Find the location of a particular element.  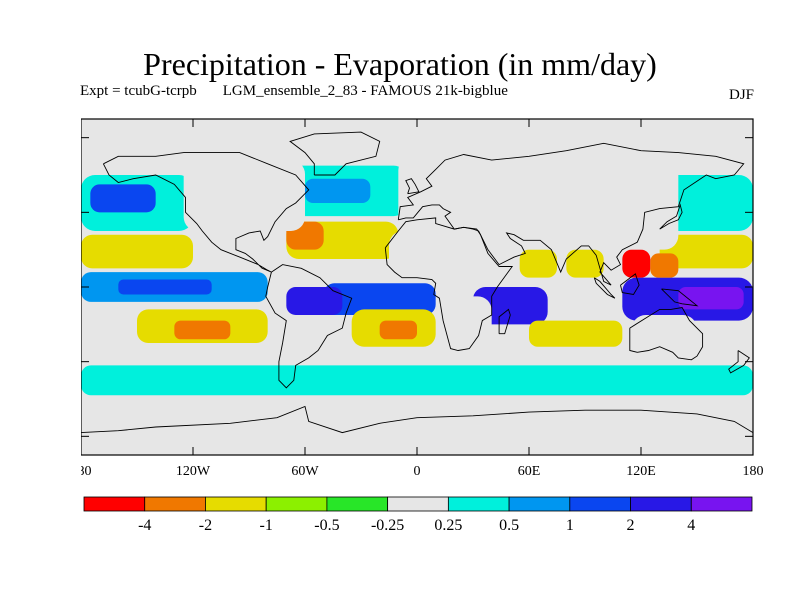

field-region-arctic is located at coordinates (417, 140).